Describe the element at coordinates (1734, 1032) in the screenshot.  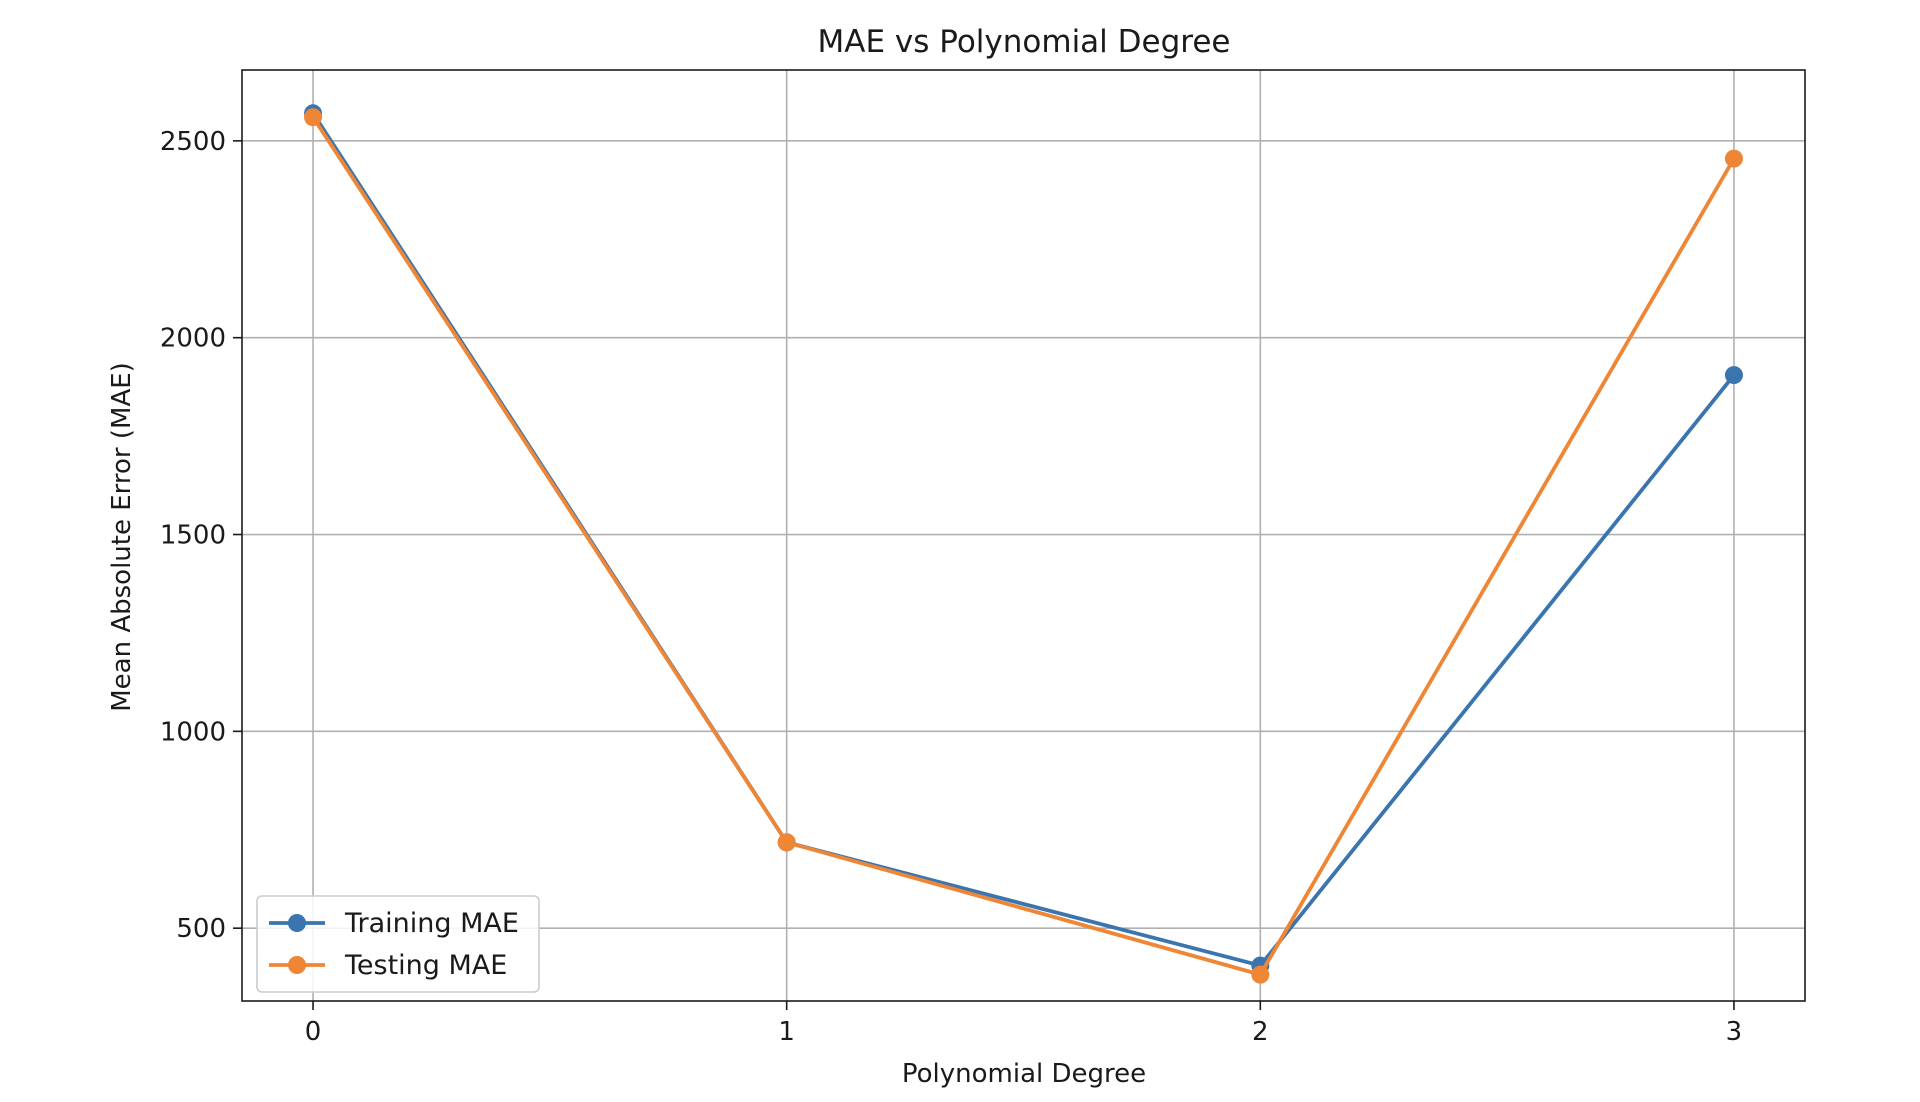
I see `x-tick-label-3: 3` at that location.